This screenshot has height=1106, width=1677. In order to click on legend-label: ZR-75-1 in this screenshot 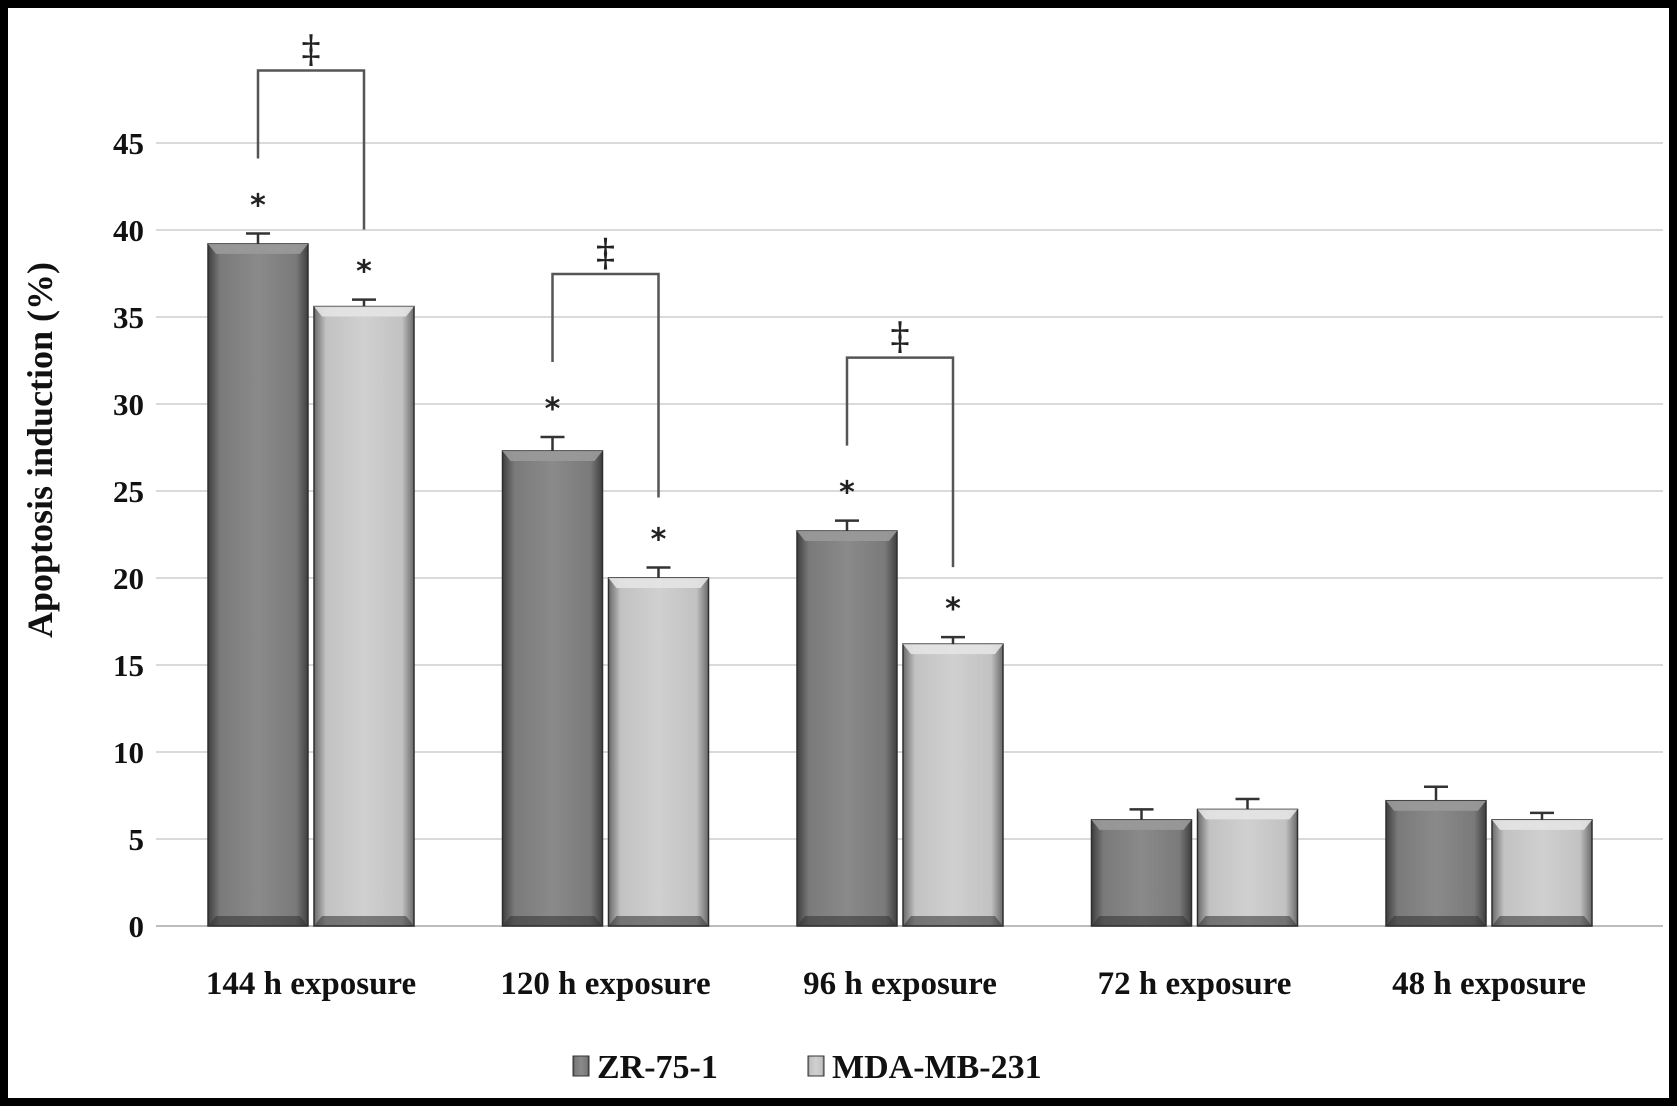, I will do `click(657, 1067)`.